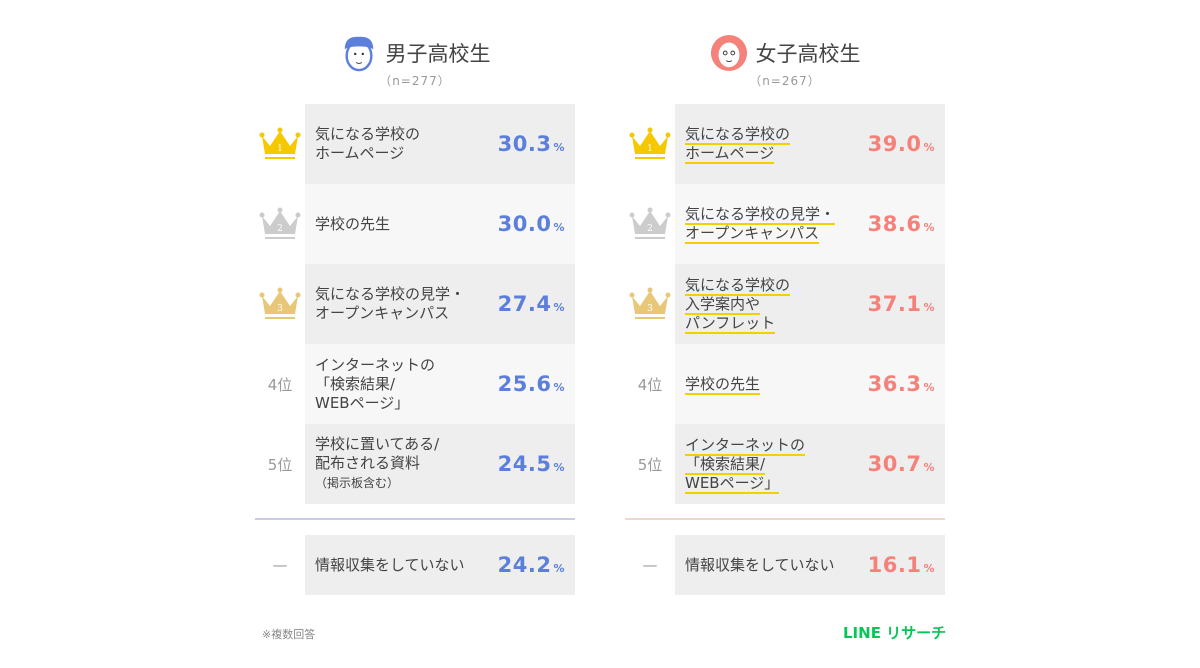 The height and width of the screenshot is (668, 1200). I want to click on item-value: 24.5%, so click(531, 464).